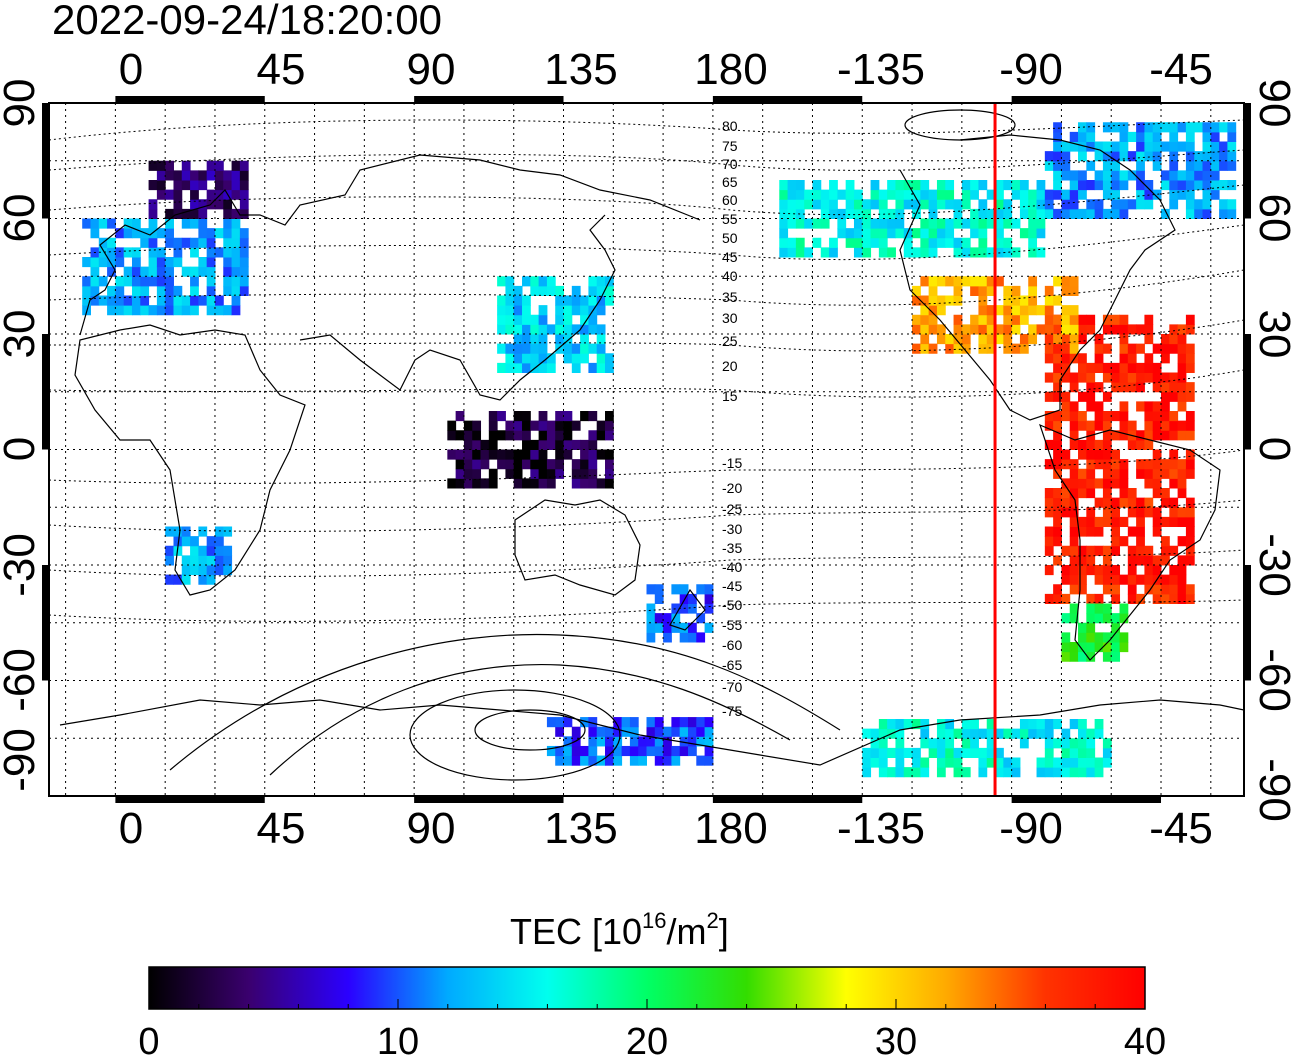 The height and width of the screenshot is (1057, 1294). What do you see at coordinates (1272, 450) in the screenshot?
I see `right-latitude-labels: 90 60 30 0 -30 -60 -90` at bounding box center [1272, 450].